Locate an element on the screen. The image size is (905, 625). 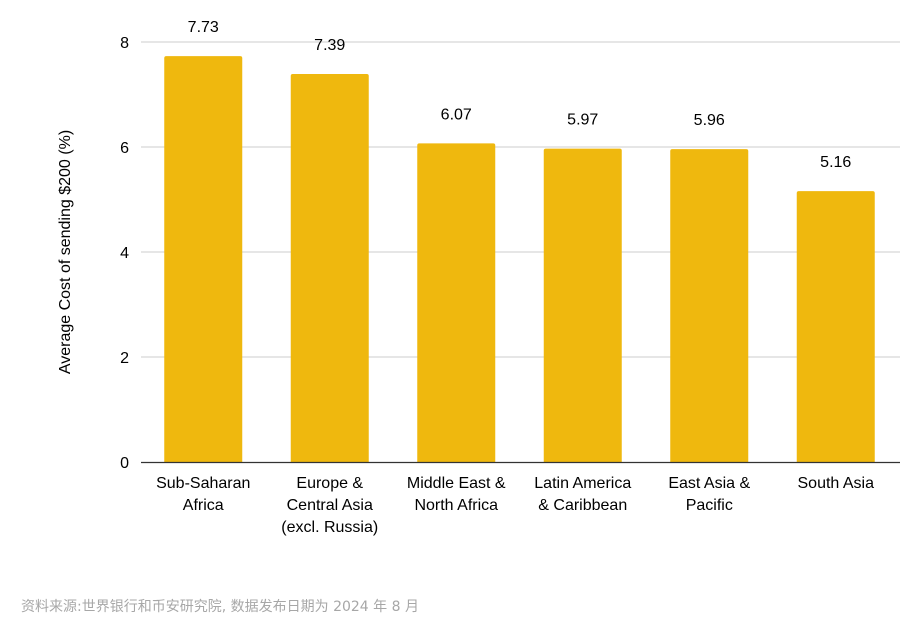
data-label: 7.39 is located at coordinates (329, 45).